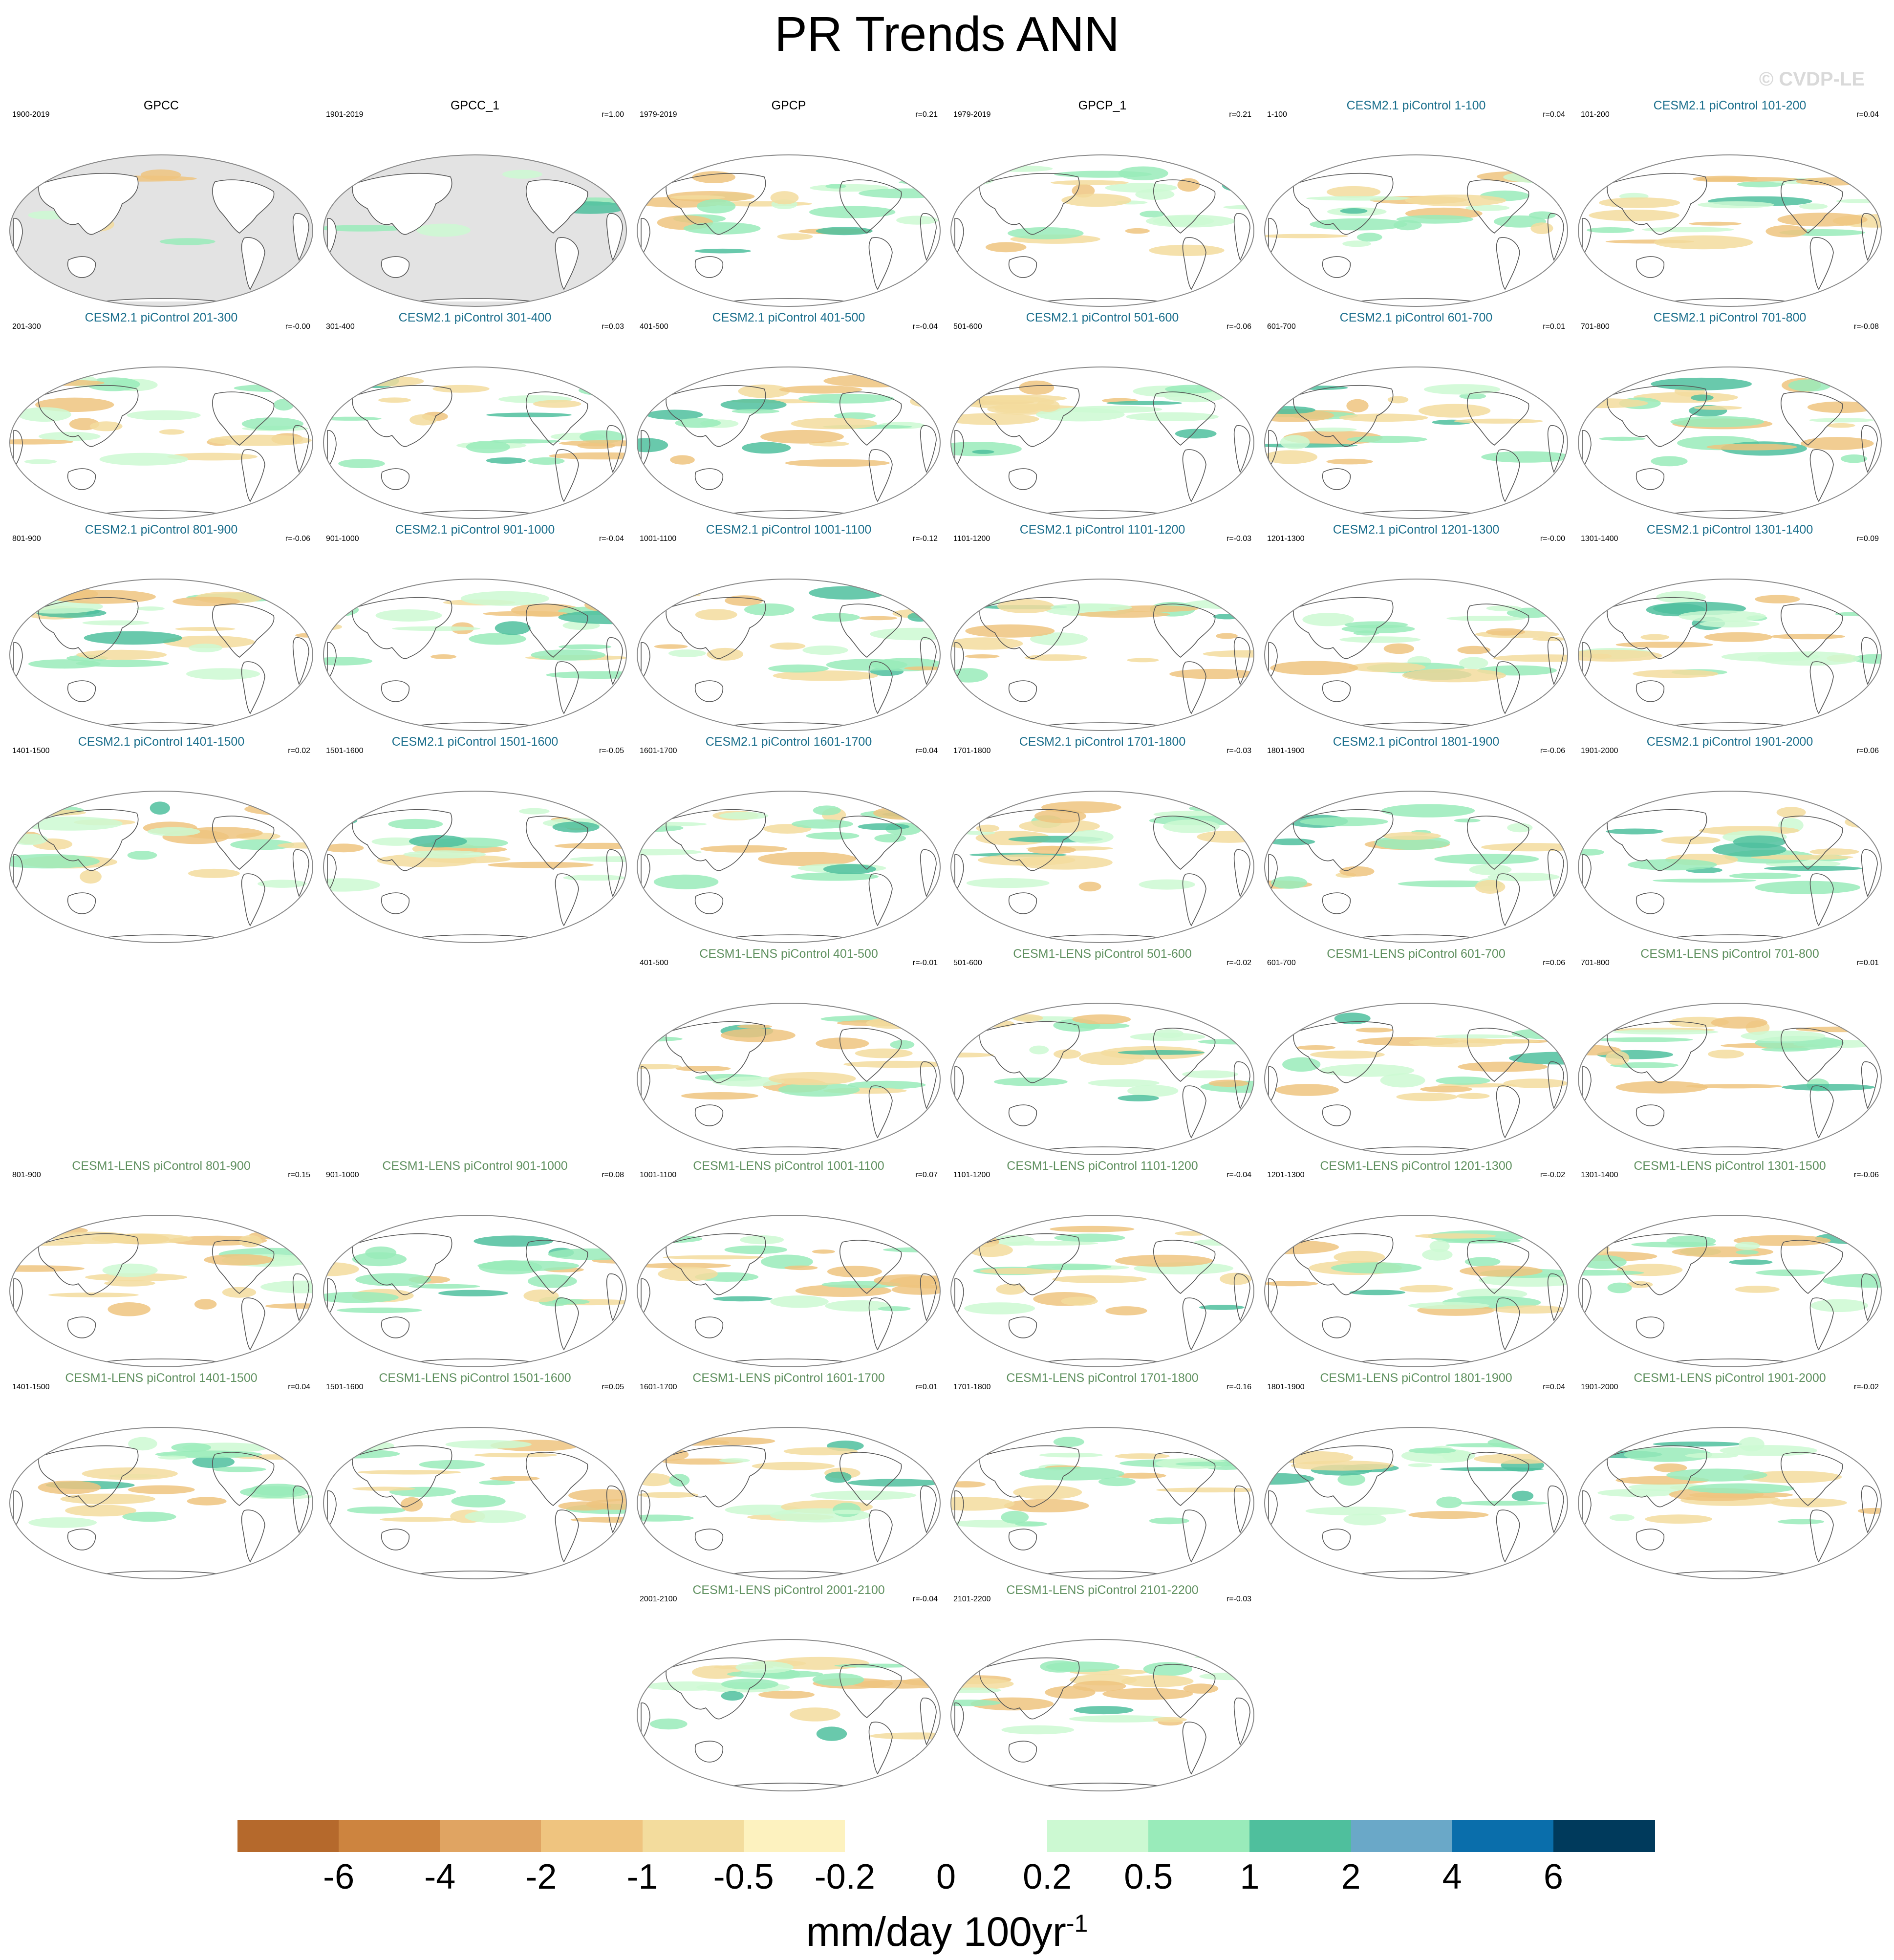  I want to click on panel-title: GPCC, so click(161, 105).